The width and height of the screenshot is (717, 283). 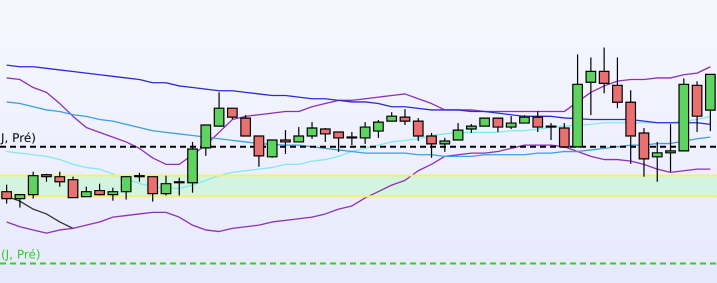 I want to click on ref-line-label: (J, Pré), so click(x=21, y=255).